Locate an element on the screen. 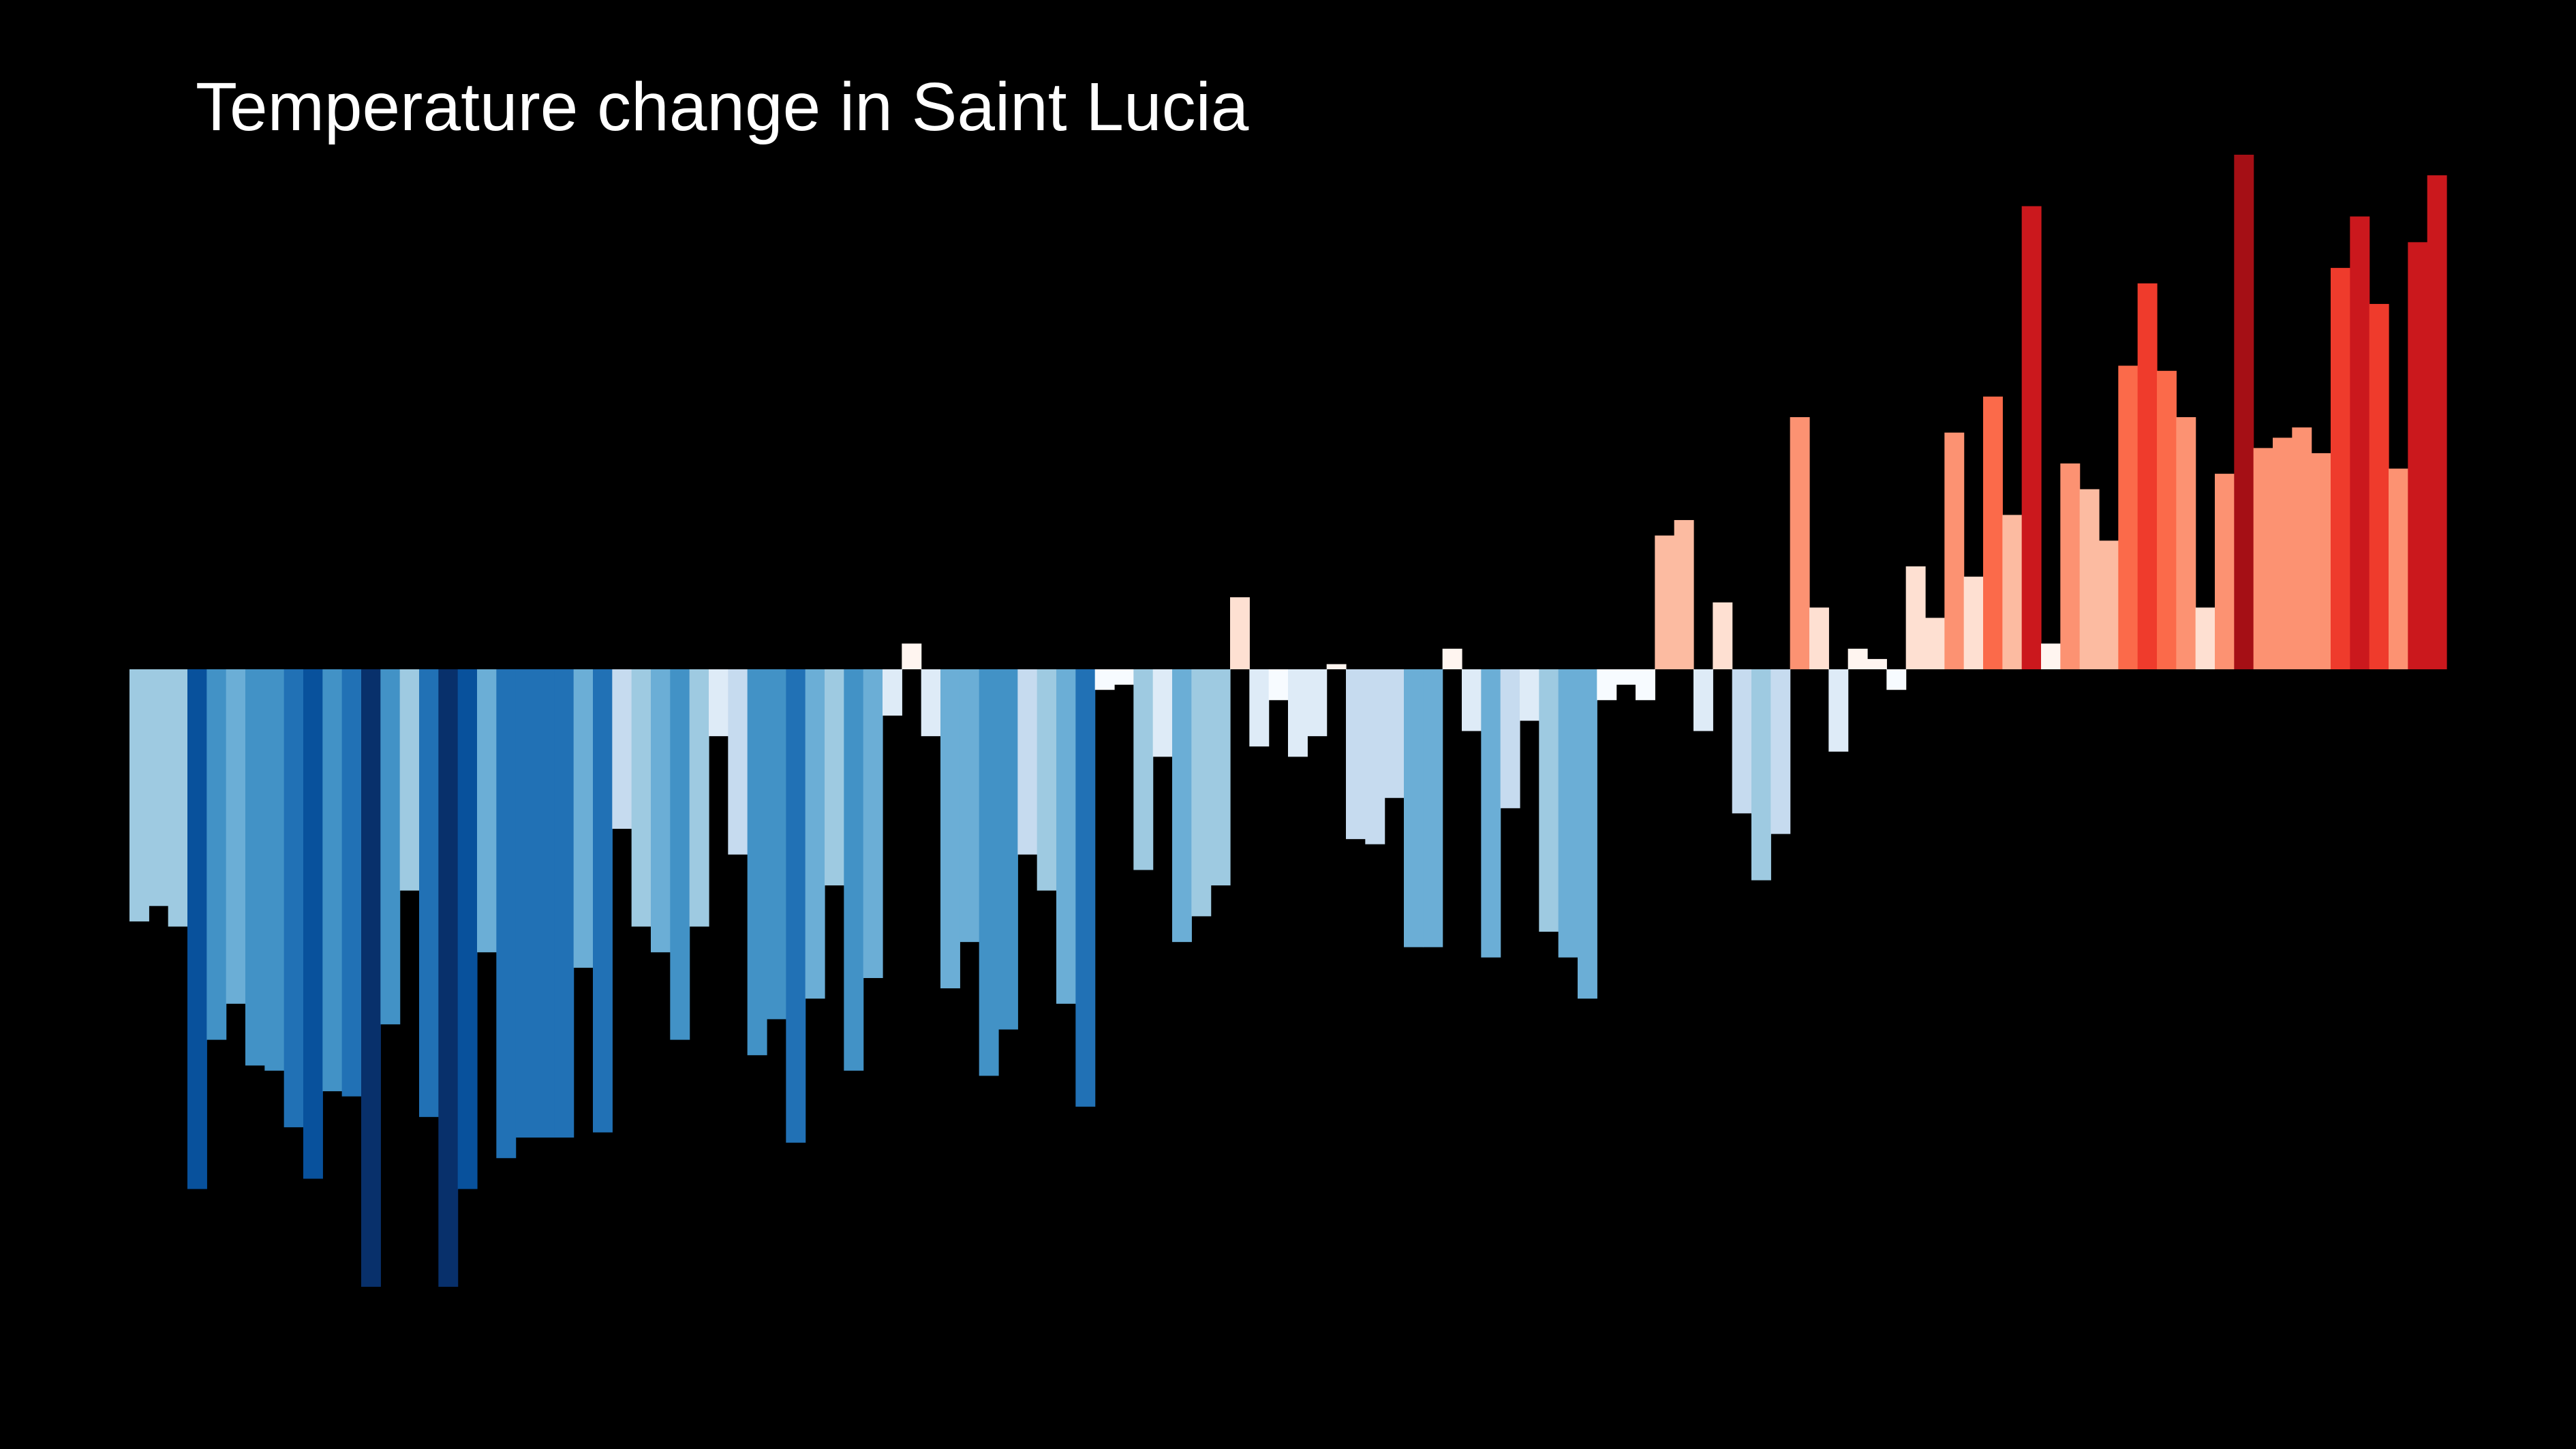 The image size is (2576, 1449). chart-title: Temperature change in Saint Lucia is located at coordinates (723, 107).